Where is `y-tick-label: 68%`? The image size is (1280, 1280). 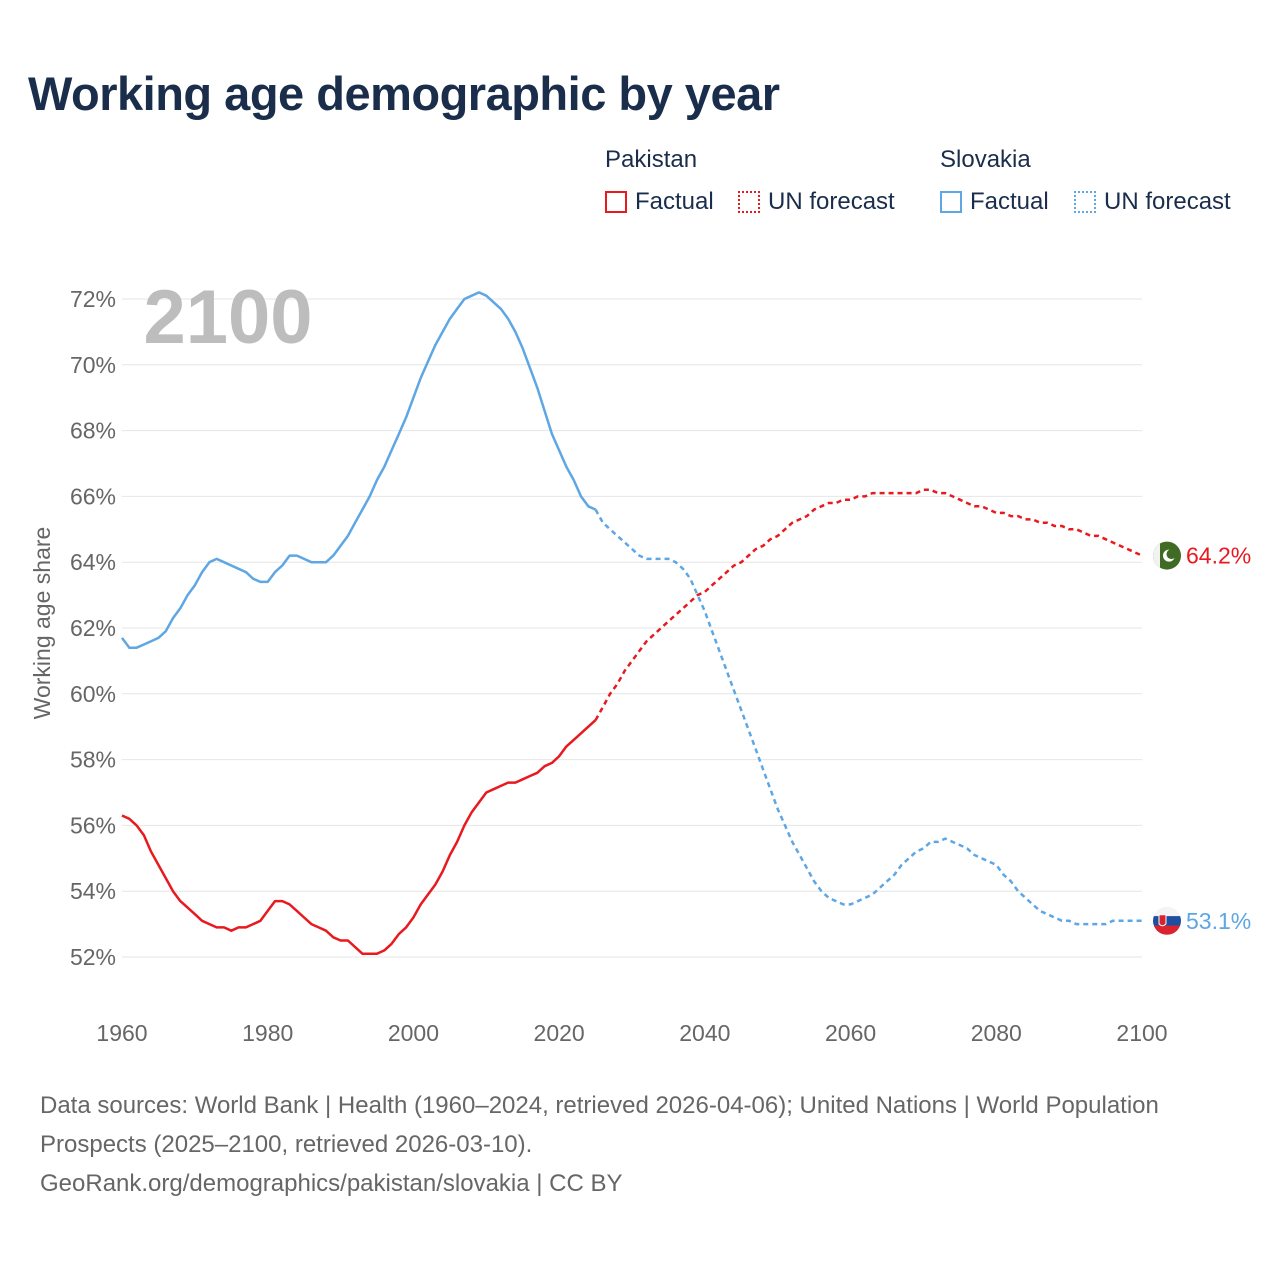 y-tick-label: 68% is located at coordinates (93, 431).